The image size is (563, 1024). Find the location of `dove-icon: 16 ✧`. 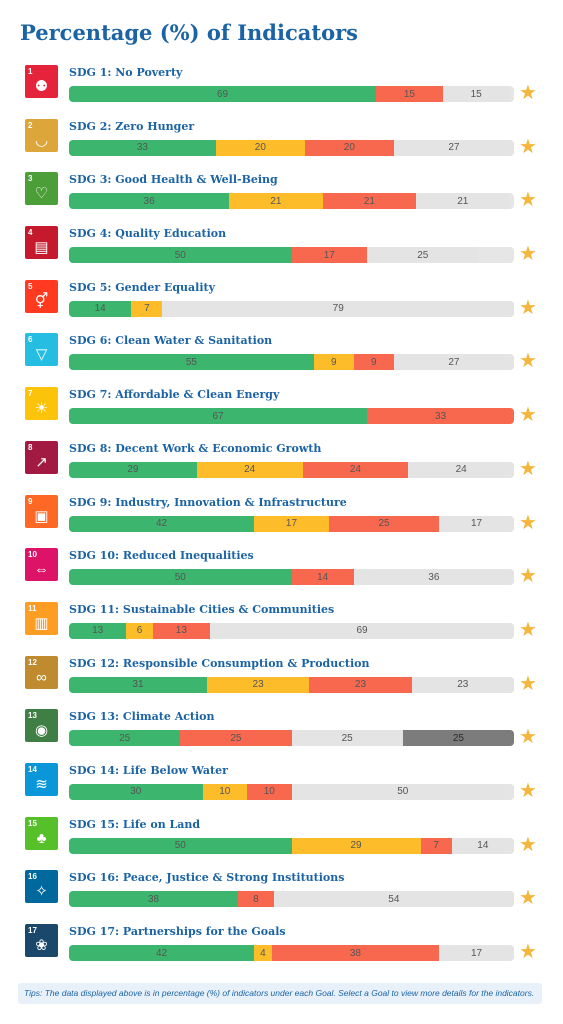

dove-icon: 16 ✧ is located at coordinates (41, 887).